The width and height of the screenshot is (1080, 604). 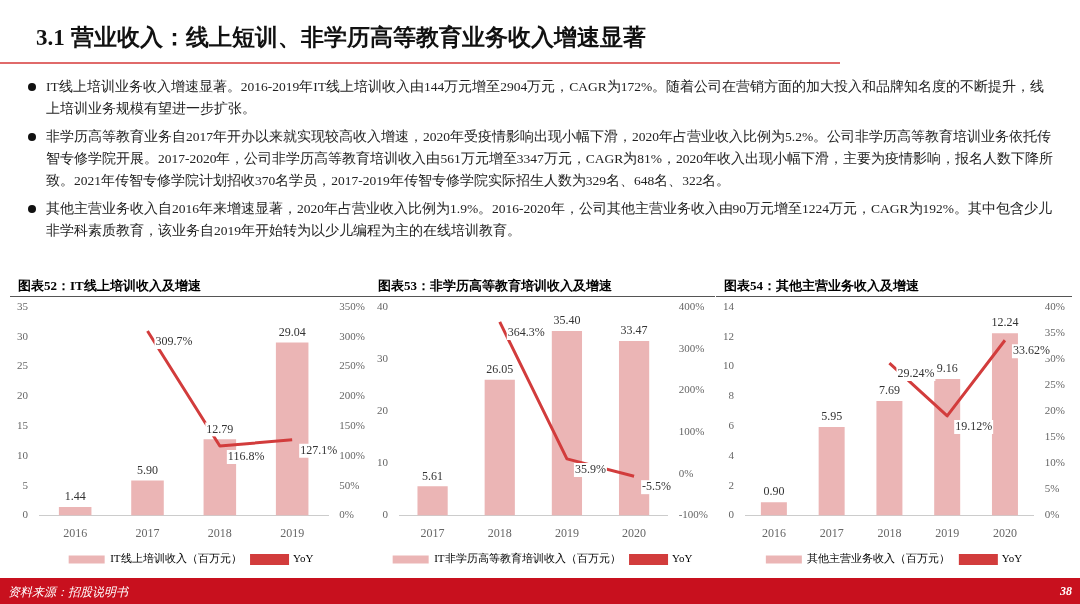 I want to click on y-tick-label: 40, so click(x=383, y=305).